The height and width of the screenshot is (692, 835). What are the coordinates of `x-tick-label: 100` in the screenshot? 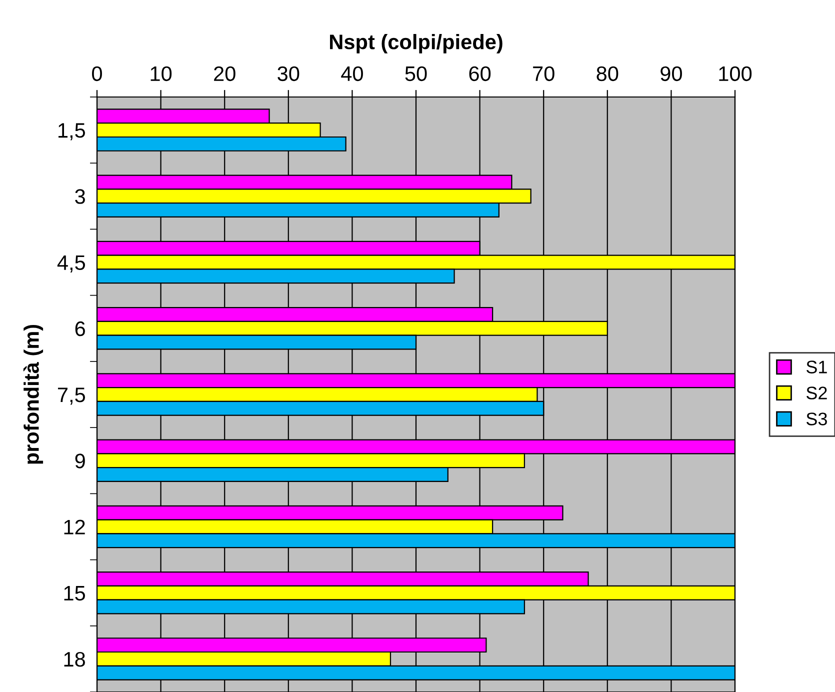 It's located at (735, 74).